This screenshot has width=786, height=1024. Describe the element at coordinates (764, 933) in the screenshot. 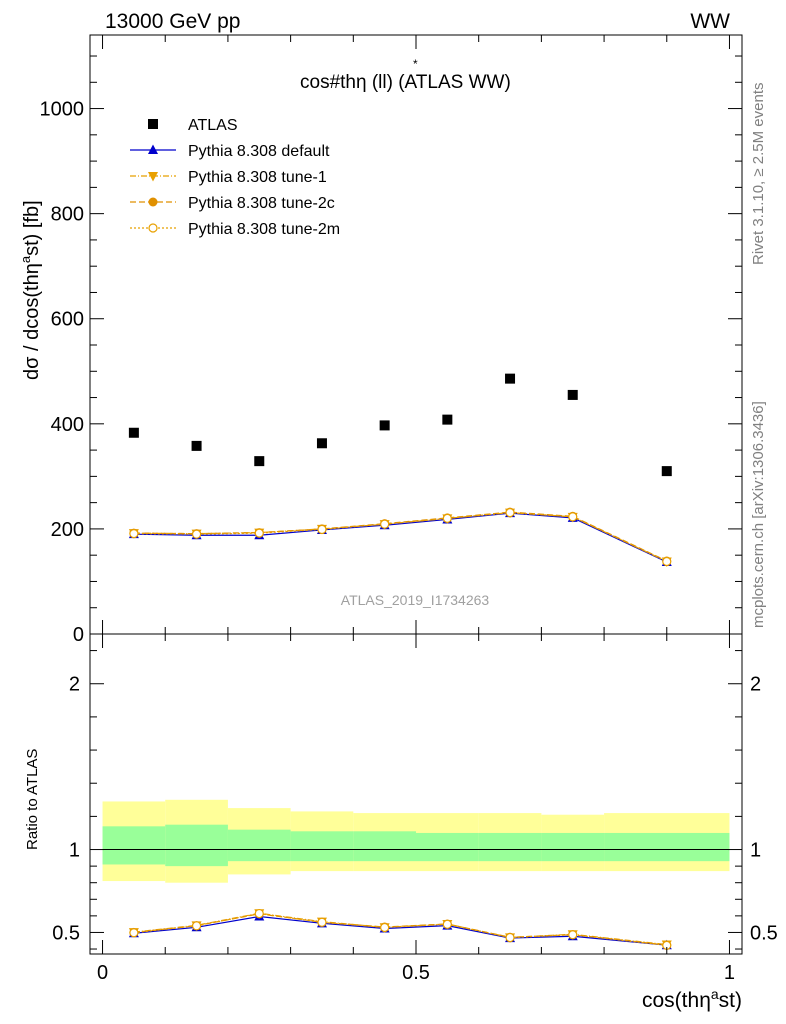

I see `ratio-y-tick-label-right: 0.5` at that location.